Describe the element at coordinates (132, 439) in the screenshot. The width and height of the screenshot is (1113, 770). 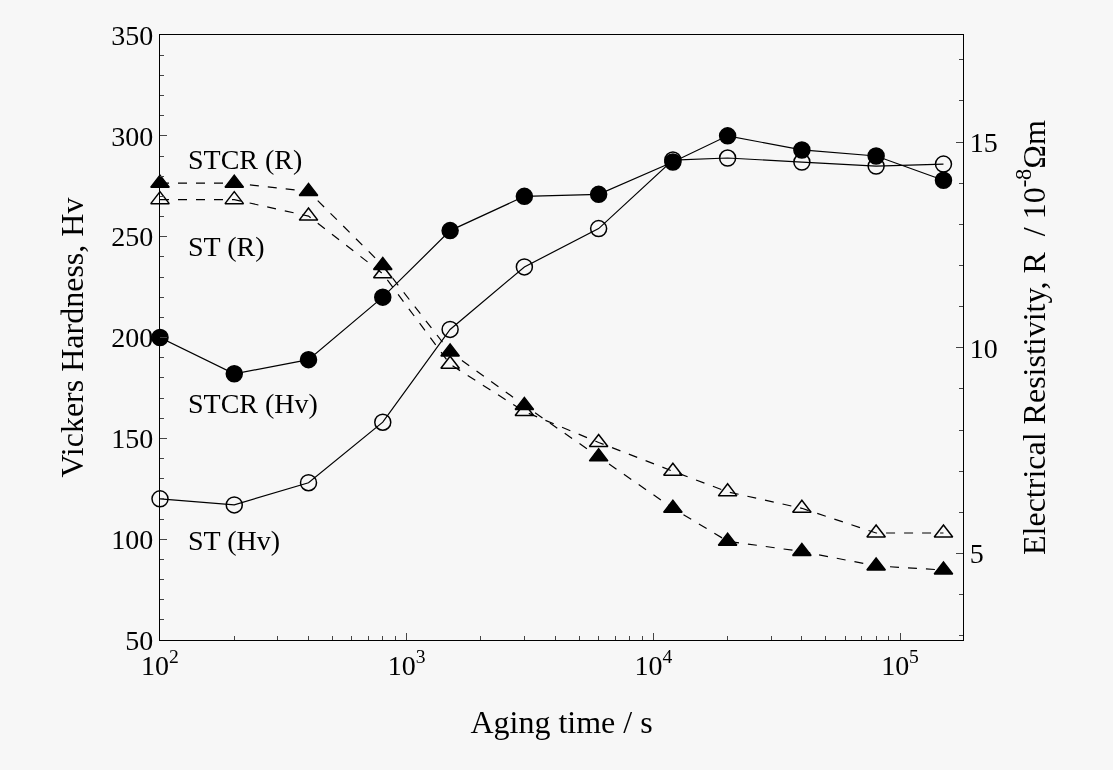
I see `y-tick-label: 150` at that location.